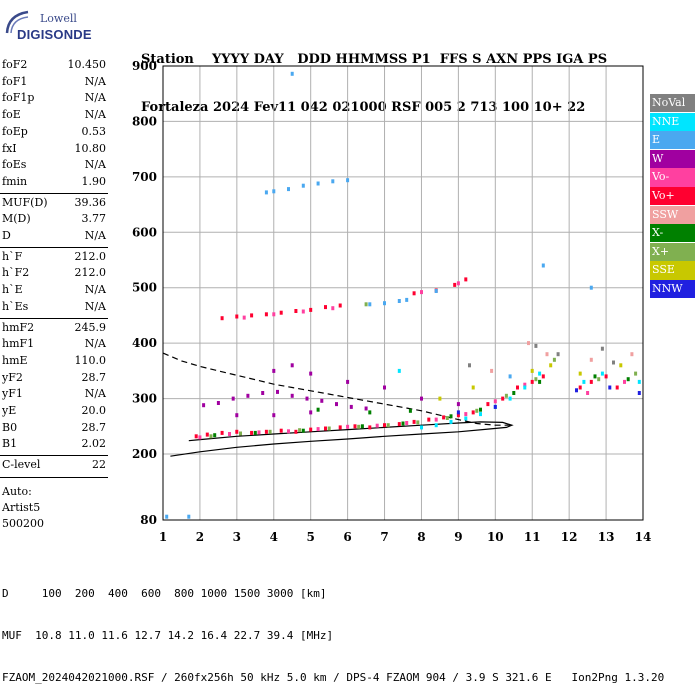  What do you see at coordinates (12, 290) in the screenshot?
I see `param-name: h`E` at bounding box center [12, 290].